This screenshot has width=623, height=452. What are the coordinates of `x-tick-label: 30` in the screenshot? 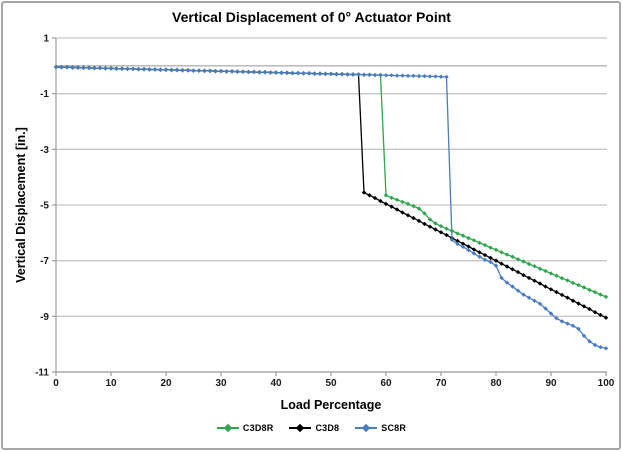 It's located at (221, 383).